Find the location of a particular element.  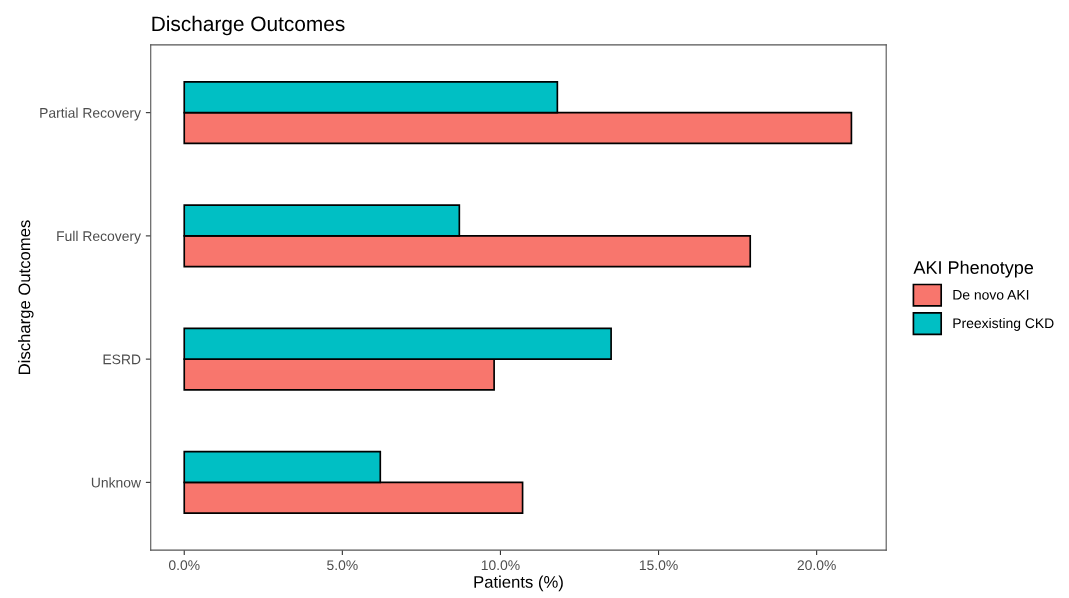

y-axis-title: Discharge Outcomes is located at coordinates (26, 297).